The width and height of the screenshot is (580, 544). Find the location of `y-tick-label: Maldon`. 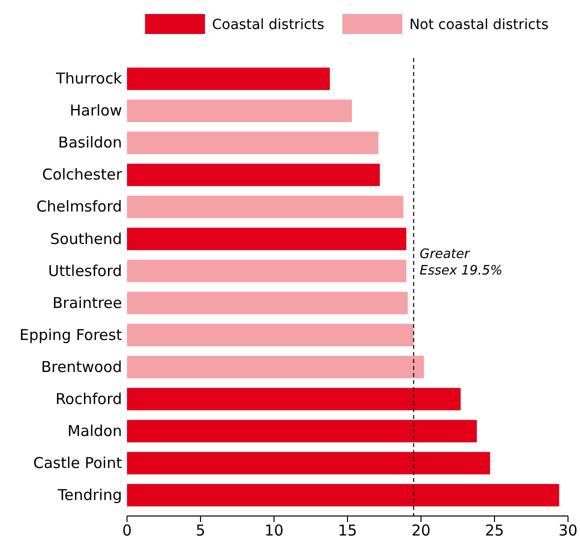

y-tick-label: Maldon is located at coordinates (94, 431).